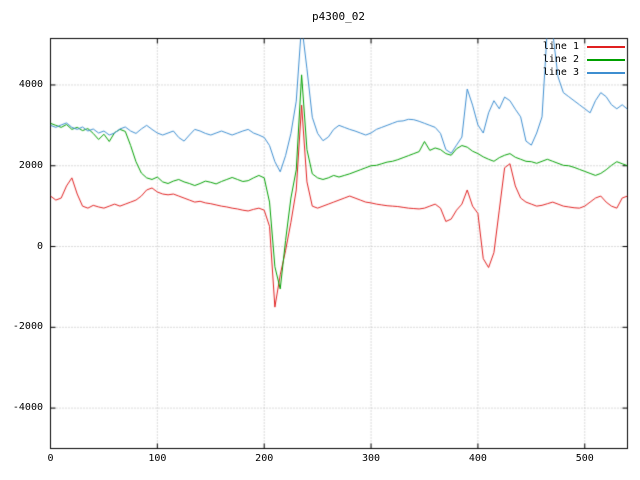 The height and width of the screenshot is (480, 640). What do you see at coordinates (584, 458) in the screenshot?
I see `x-tick-label: 500` at bounding box center [584, 458].